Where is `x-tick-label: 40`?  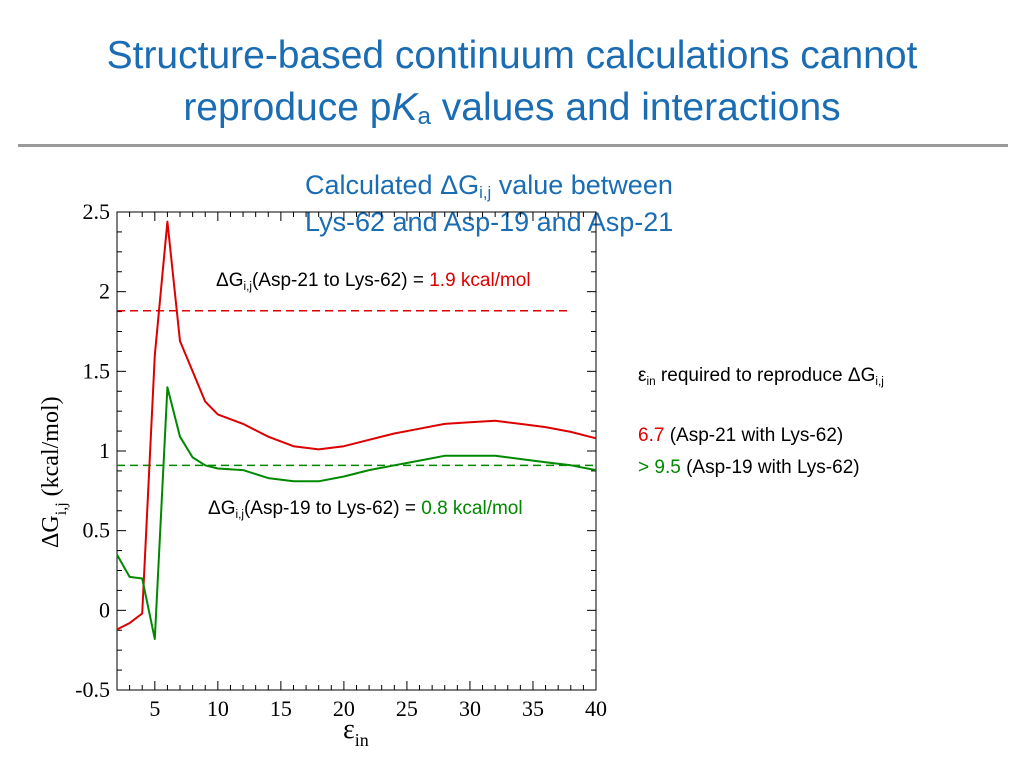 x-tick-label: 40 is located at coordinates (596, 708).